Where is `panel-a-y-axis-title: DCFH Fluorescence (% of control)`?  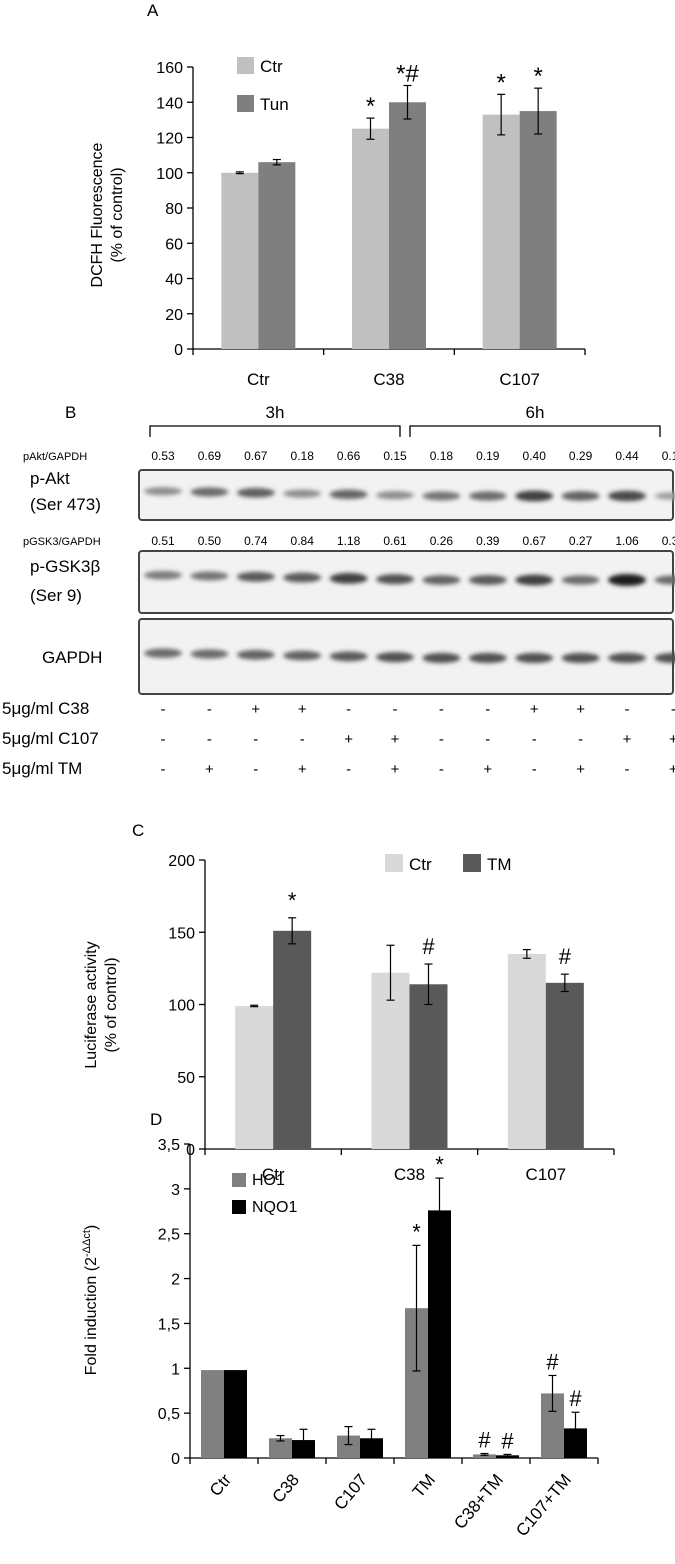
panel-a-y-axis-title: DCFH Fluorescence (% of control) is located at coordinates (107, 214).